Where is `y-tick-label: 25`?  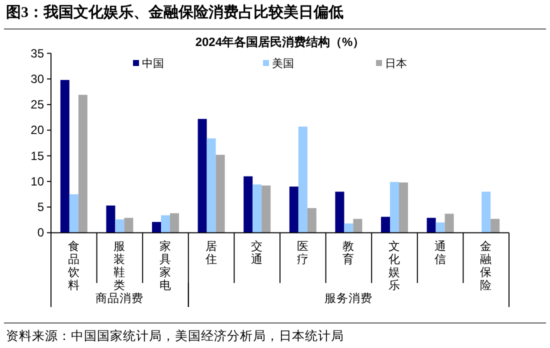
y-tick-label: 25 is located at coordinates (37, 105).